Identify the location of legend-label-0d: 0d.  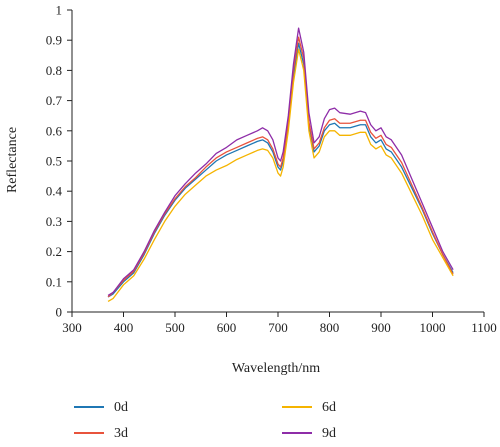
(121, 407).